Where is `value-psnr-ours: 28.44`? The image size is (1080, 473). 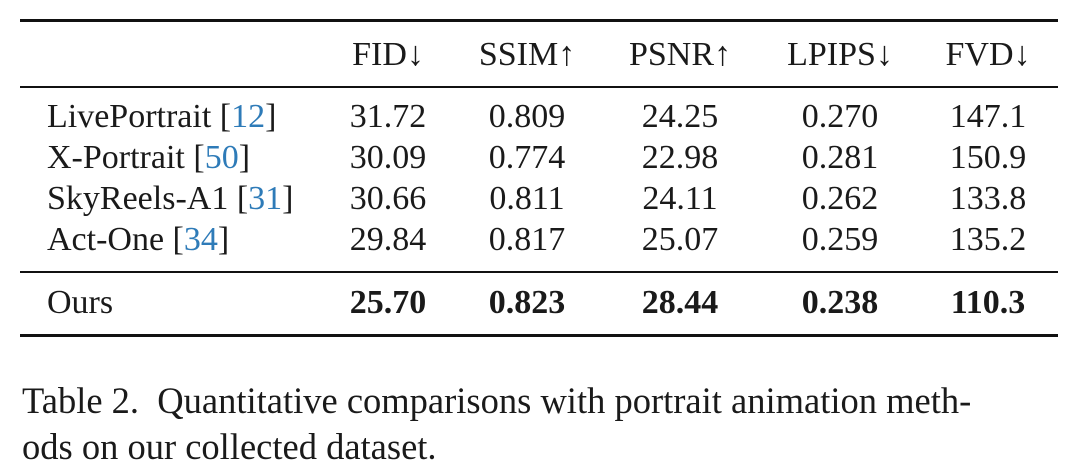 value-psnr-ours: 28.44 is located at coordinates (680, 302).